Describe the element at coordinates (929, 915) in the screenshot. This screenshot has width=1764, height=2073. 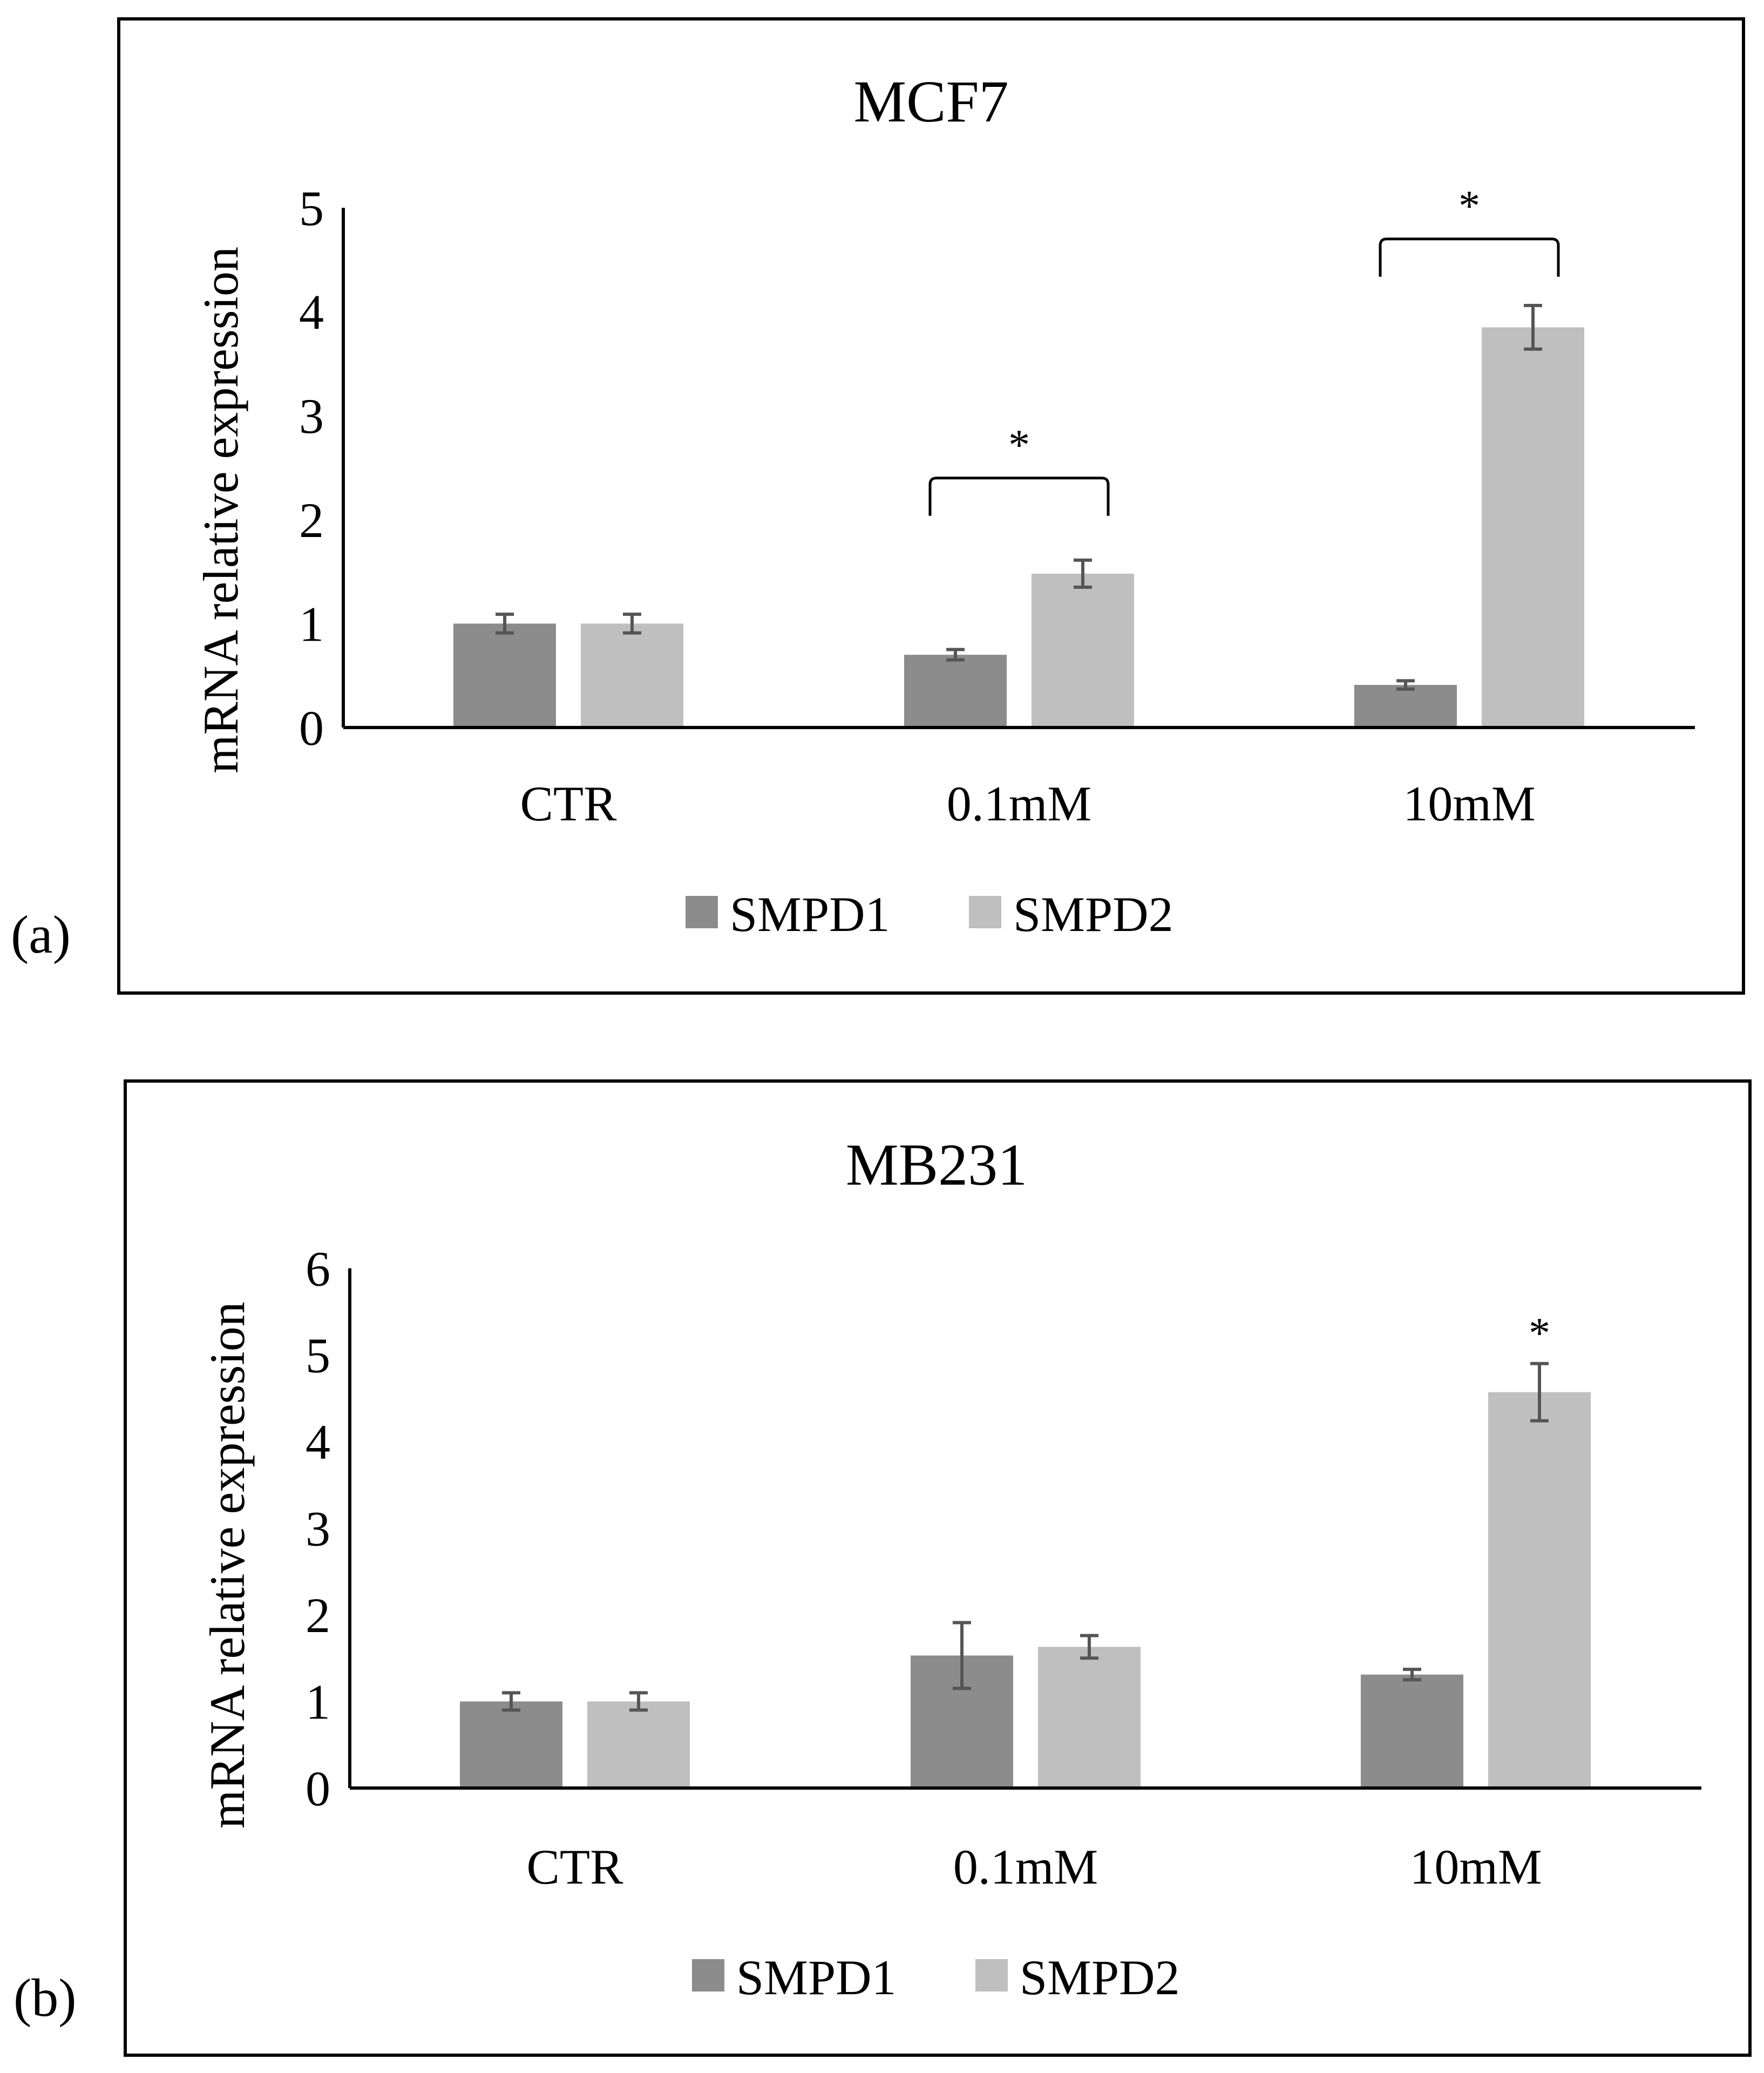
I see `chart-a-legend: SMPD1 SMPD2` at that location.